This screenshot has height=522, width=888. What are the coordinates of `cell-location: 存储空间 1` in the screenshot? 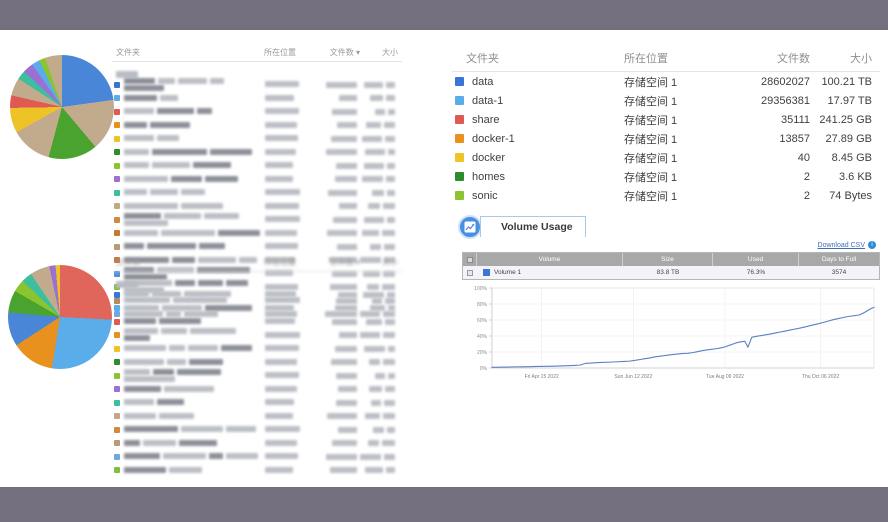 It's located at (651, 120).